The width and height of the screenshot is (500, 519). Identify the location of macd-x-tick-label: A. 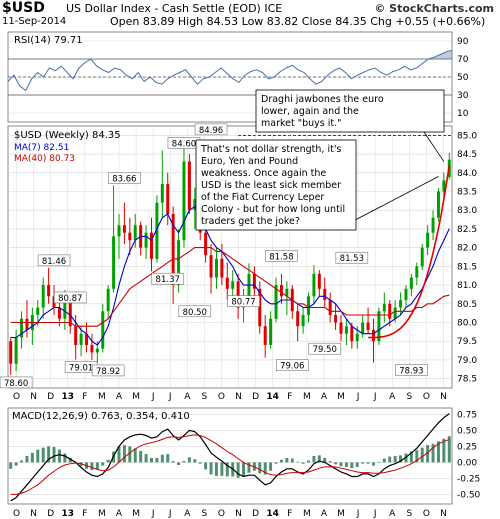
(119, 514).